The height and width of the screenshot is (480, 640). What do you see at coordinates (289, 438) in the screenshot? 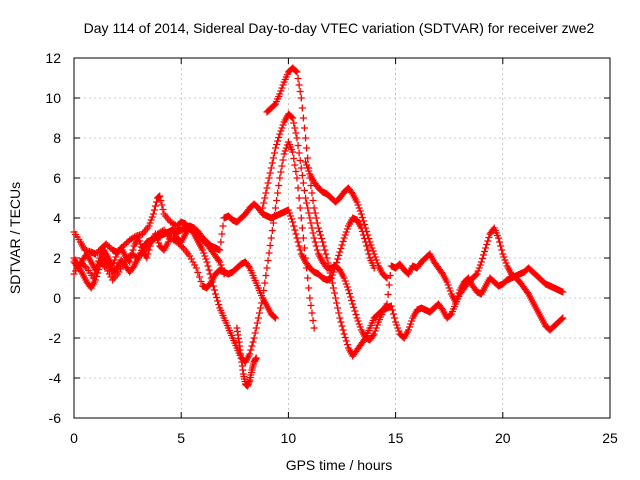
I see `x-tick-label: 10` at bounding box center [289, 438].